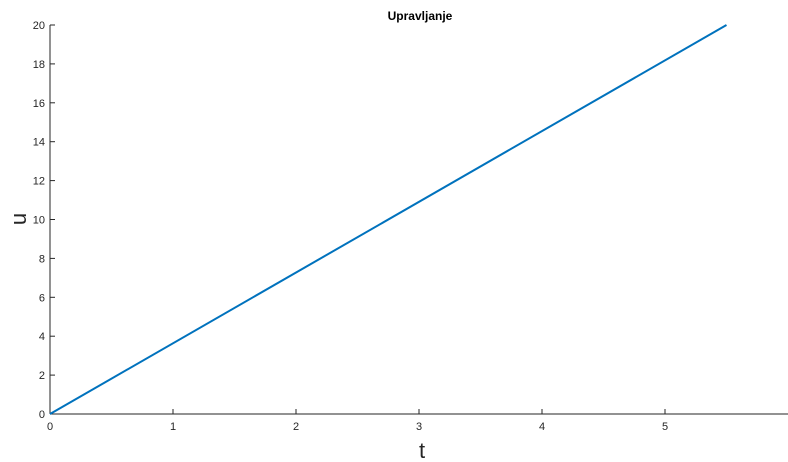  Describe the element at coordinates (42, 415) in the screenshot. I see `y-tick-label: 0` at that location.